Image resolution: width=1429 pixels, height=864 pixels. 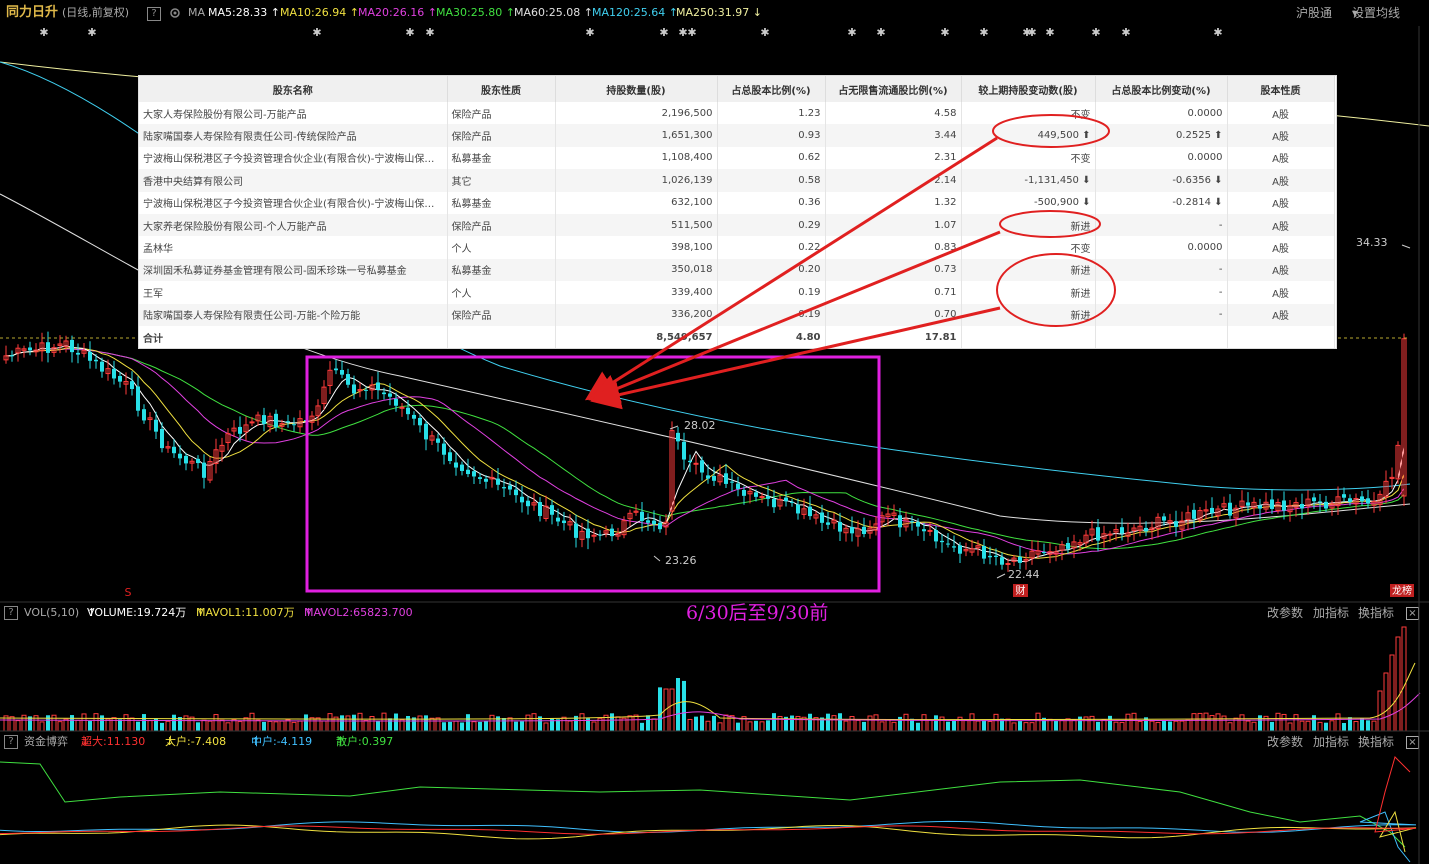 I want to click on s-marker: S, so click(x=128, y=592).